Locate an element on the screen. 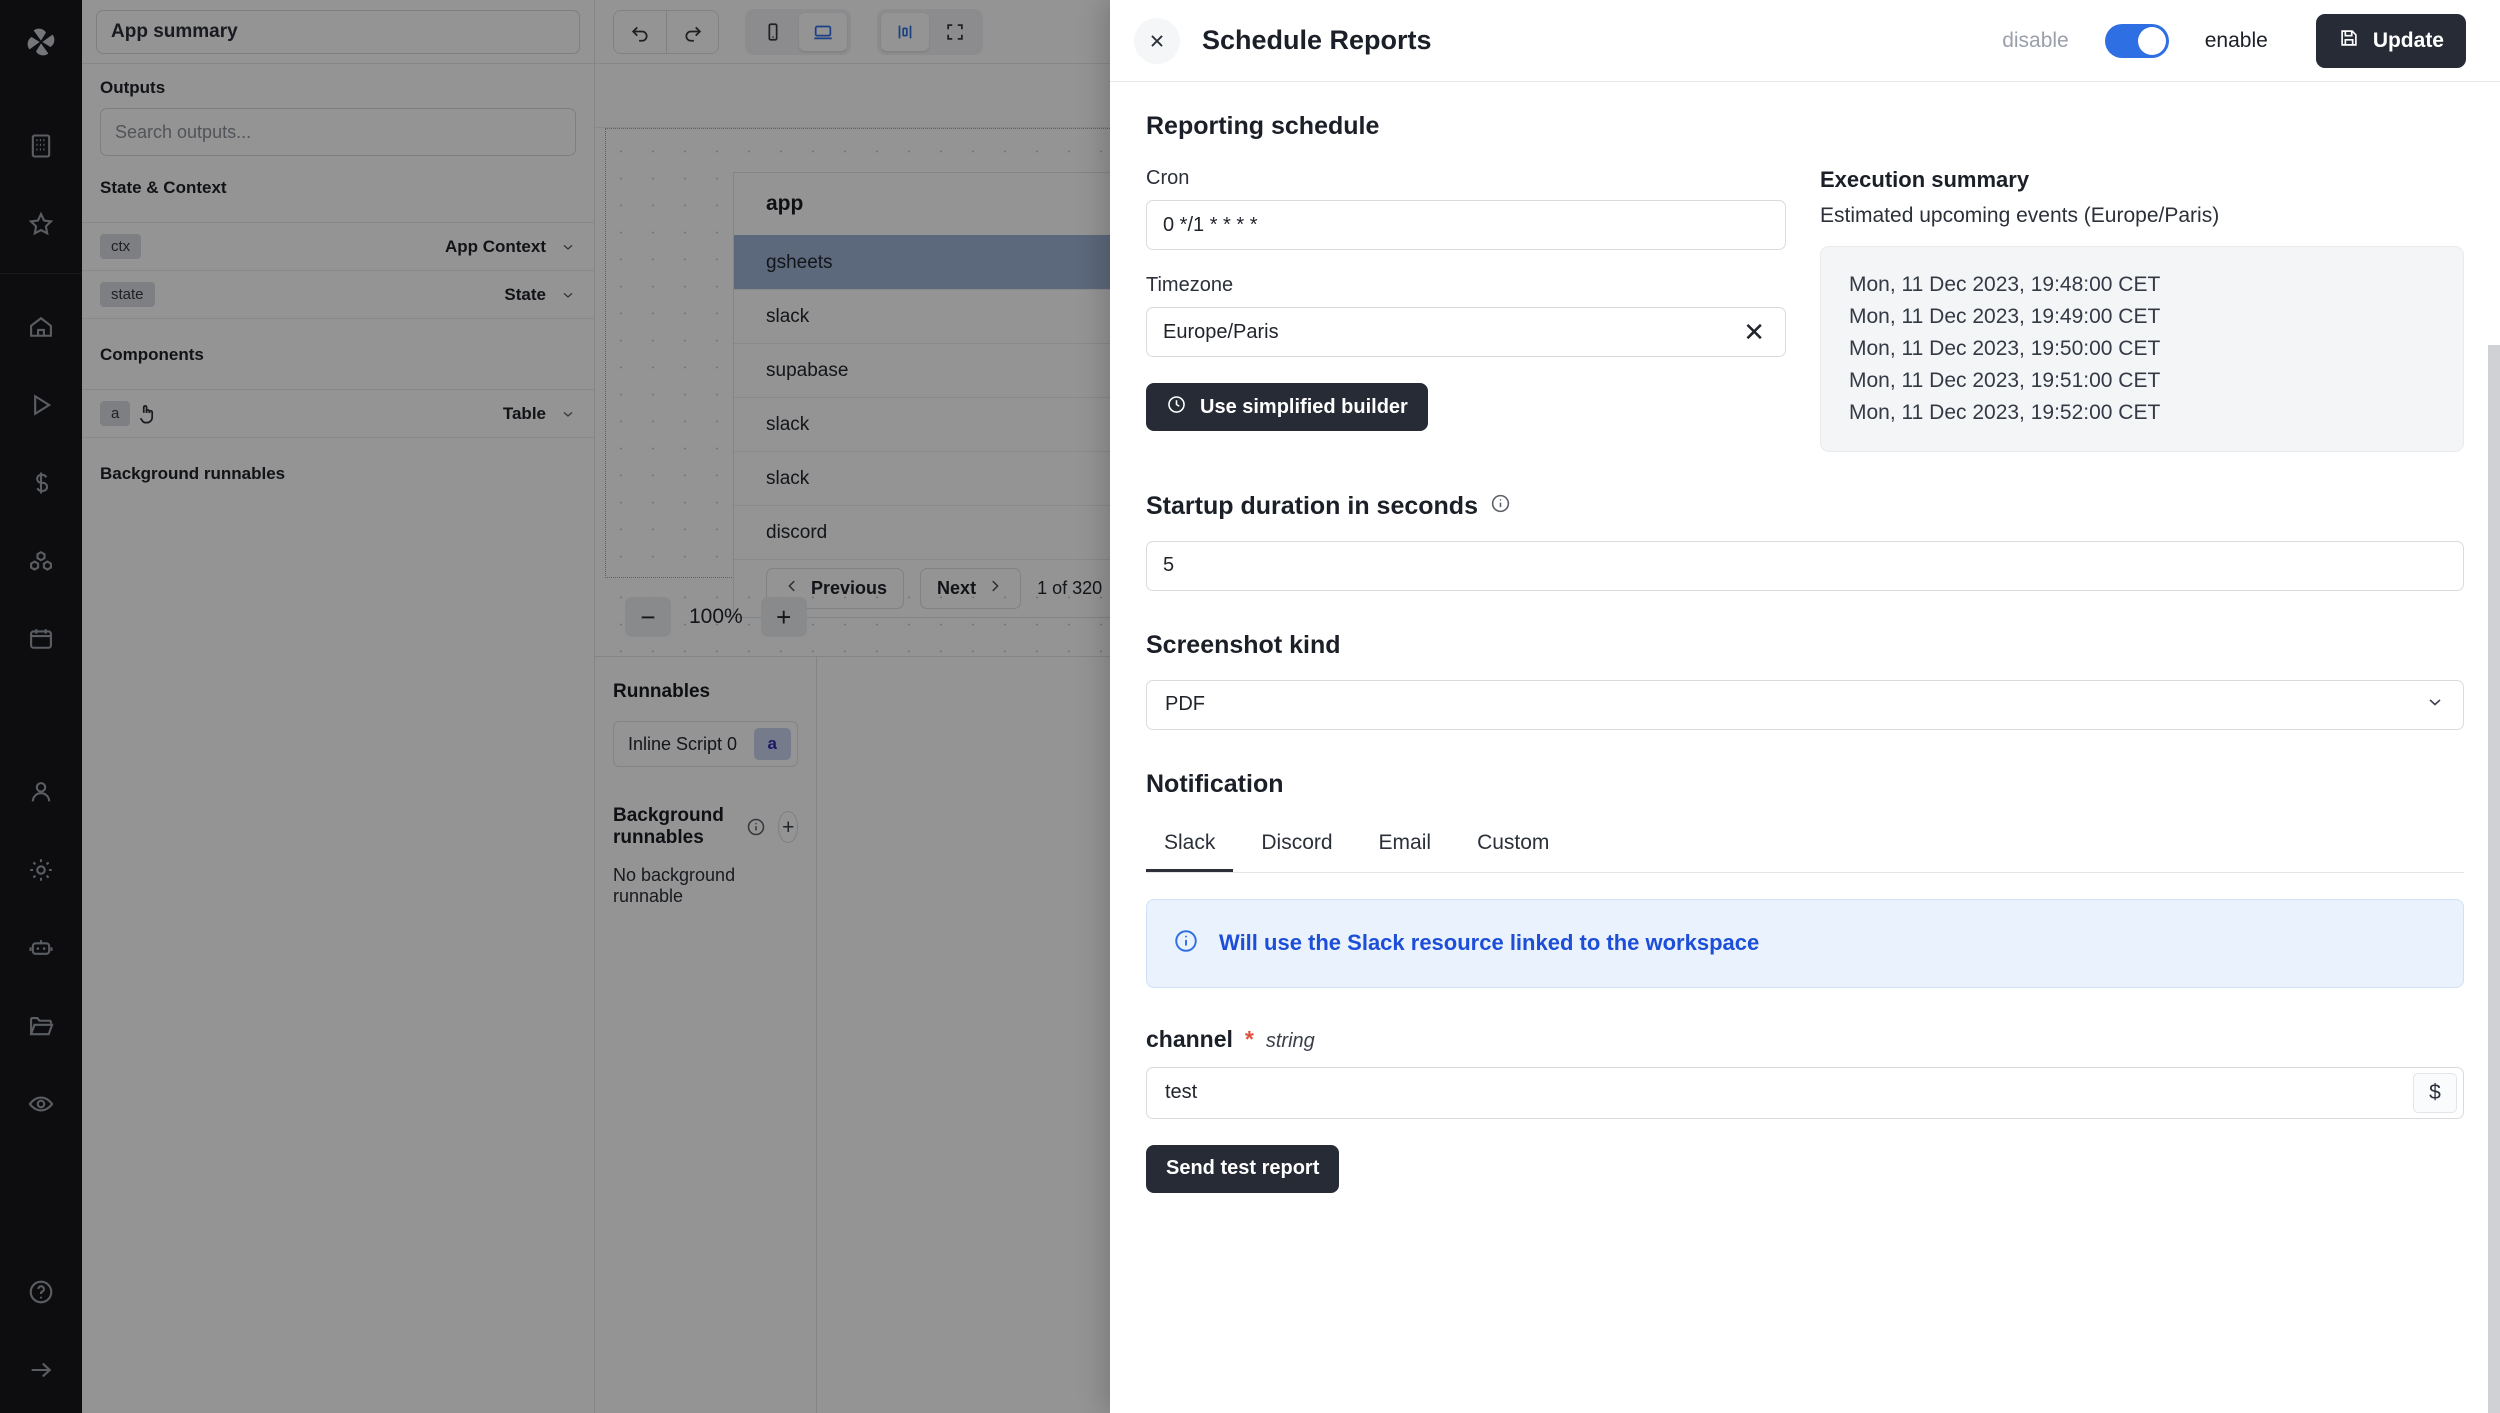  inline-script-item: Inline Script 0 a is located at coordinates (705, 744).